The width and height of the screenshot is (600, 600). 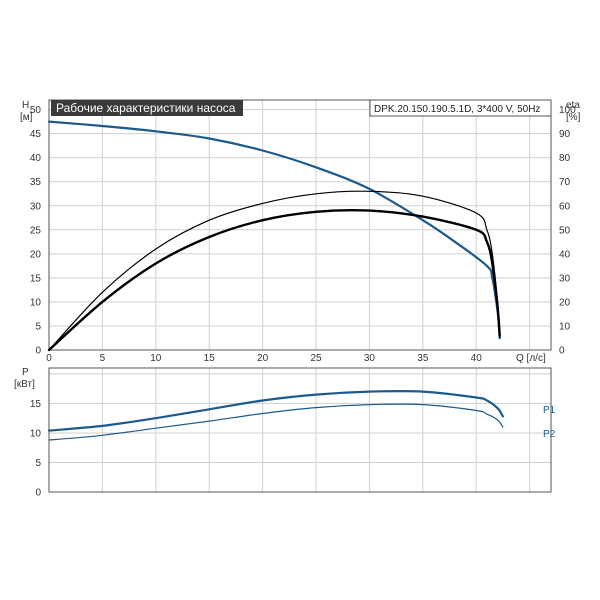 I want to click on power-y-ticks: 0 5 10 15, so click(x=36, y=449).